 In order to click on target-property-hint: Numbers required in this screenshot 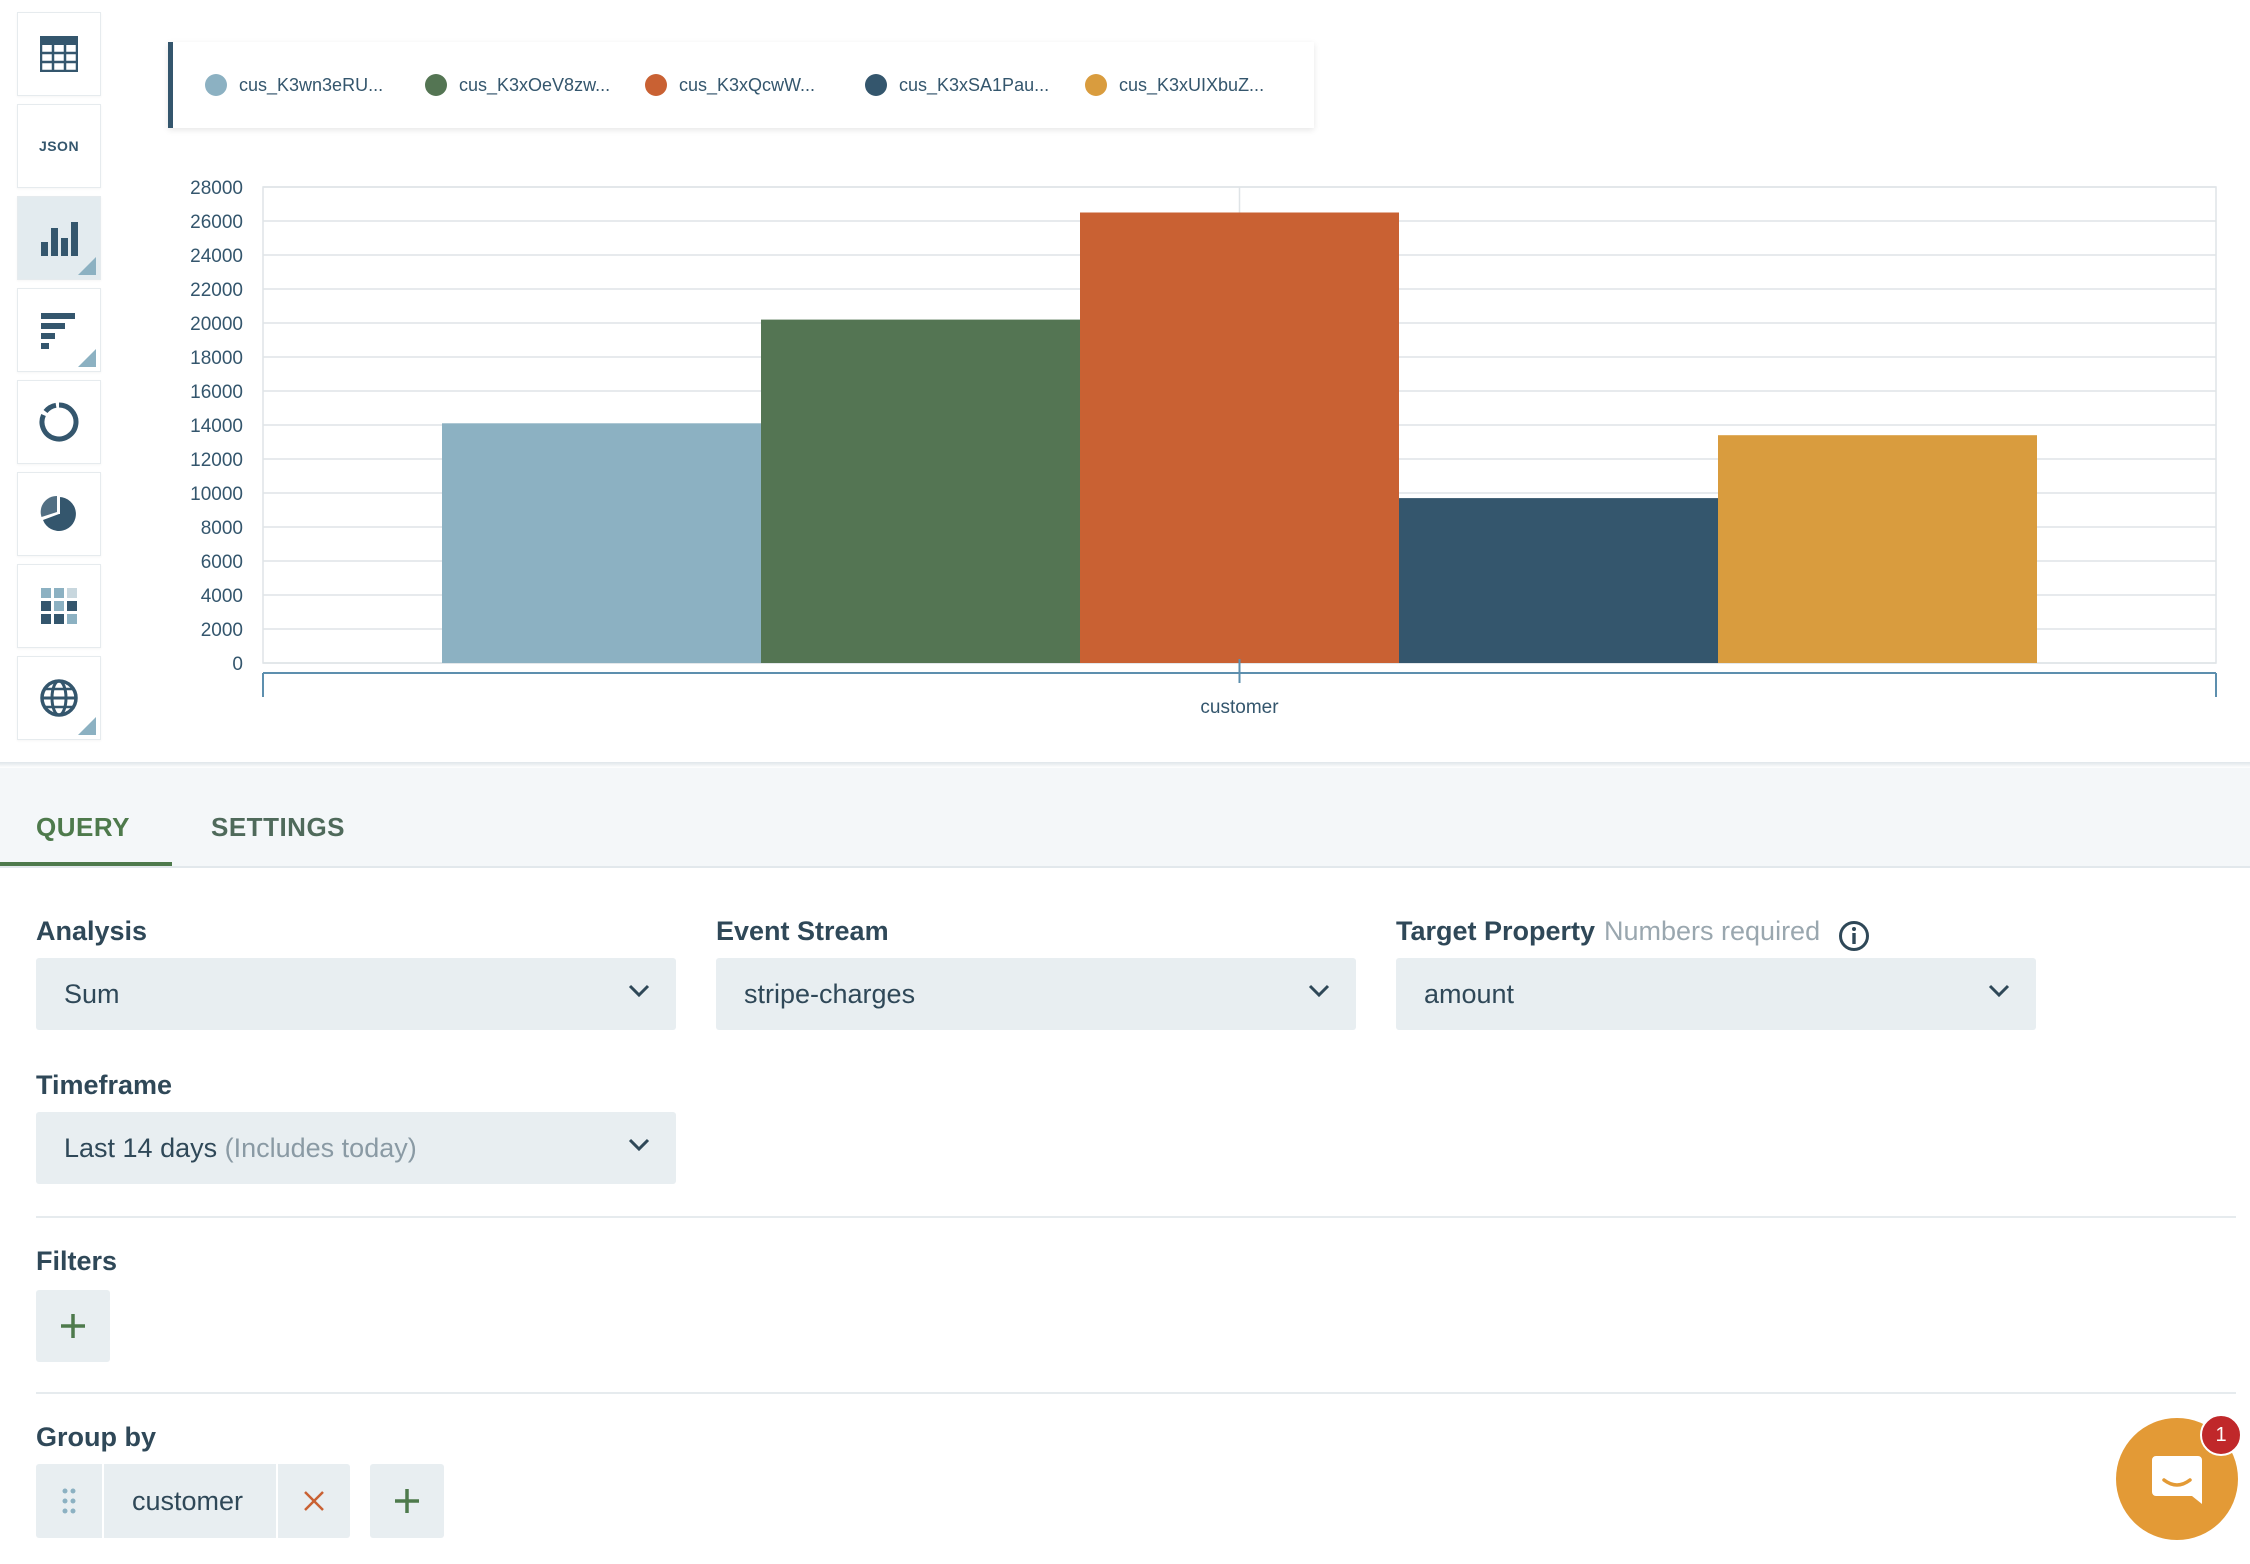, I will do `click(1712, 931)`.